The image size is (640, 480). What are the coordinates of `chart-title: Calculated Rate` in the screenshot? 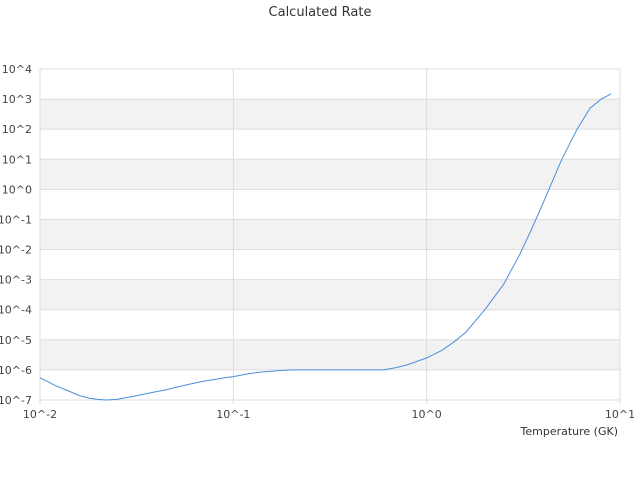 It's located at (320, 12).